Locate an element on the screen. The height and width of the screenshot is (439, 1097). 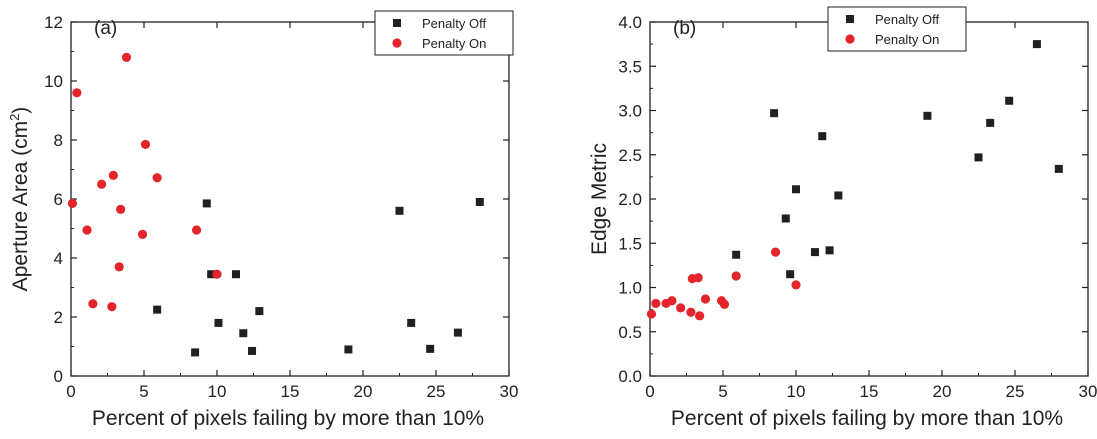
panel-b-x-tick-label: 15 is located at coordinates (869, 391).